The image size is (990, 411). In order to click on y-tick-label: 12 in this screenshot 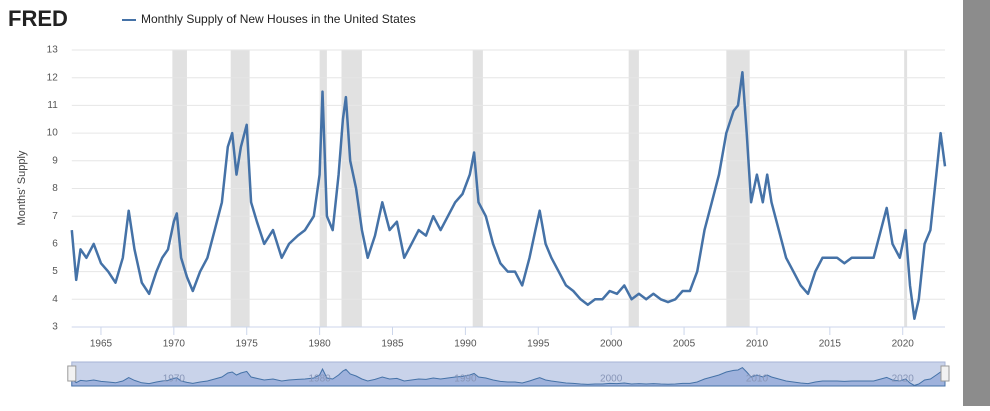, I will do `click(53, 77)`.